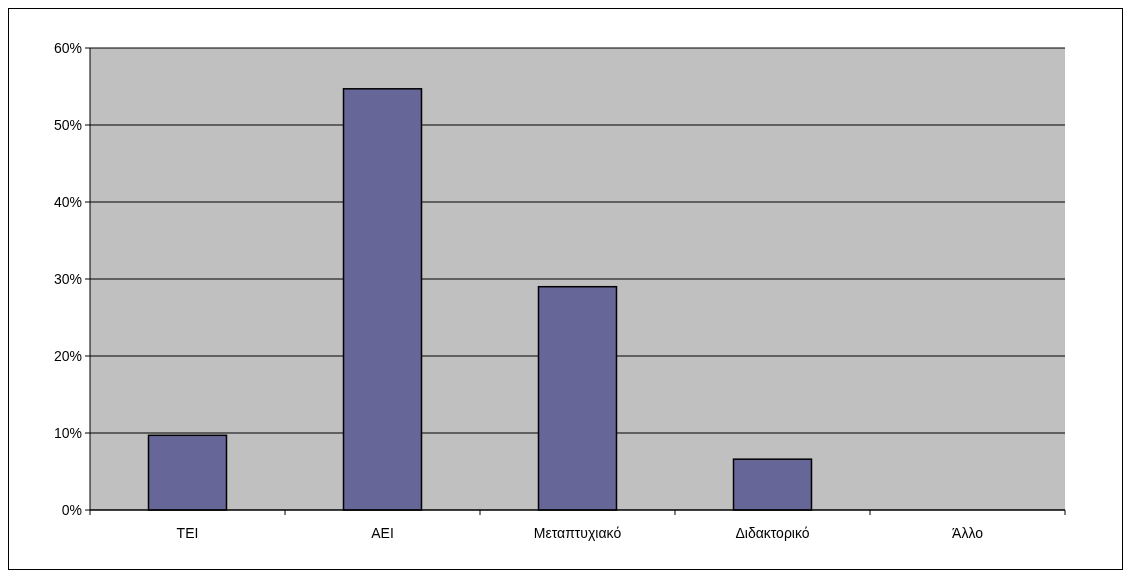 The width and height of the screenshot is (1131, 578). I want to click on x-tick-label: ΤΕΙ, so click(187, 533).